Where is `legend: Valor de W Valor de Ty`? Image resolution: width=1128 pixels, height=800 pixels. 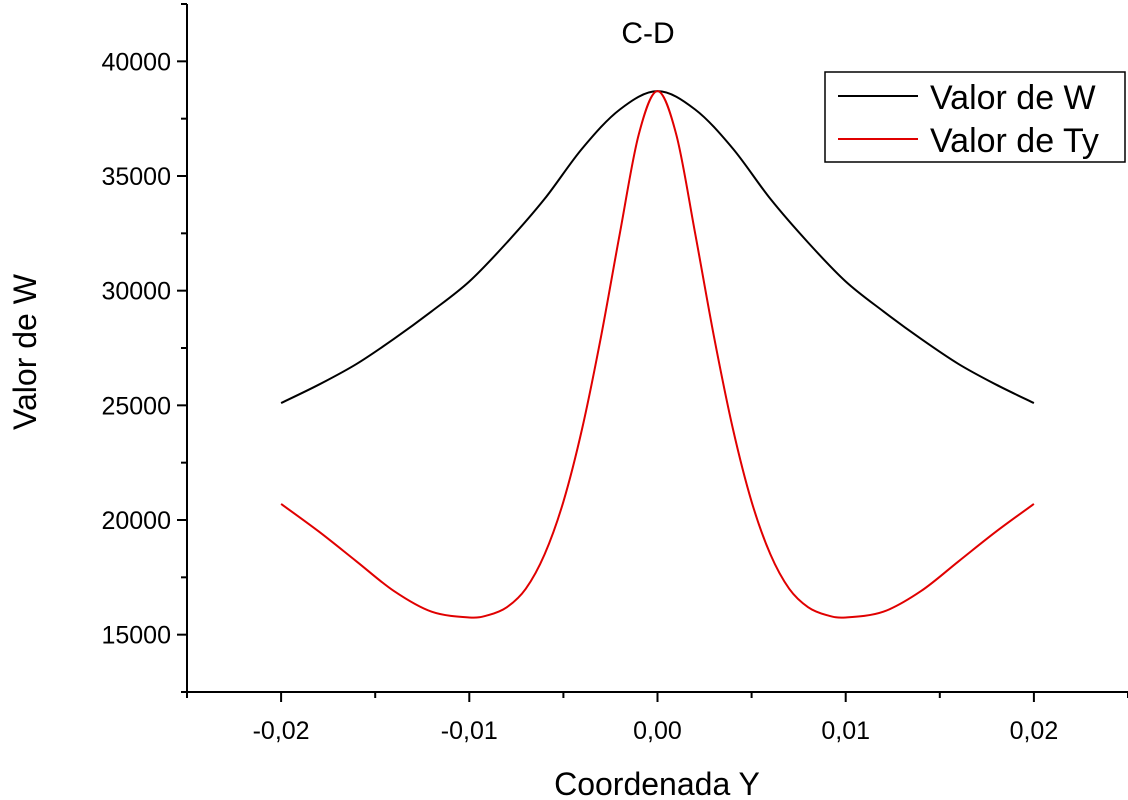
legend: Valor de W Valor de Ty is located at coordinates (975, 117).